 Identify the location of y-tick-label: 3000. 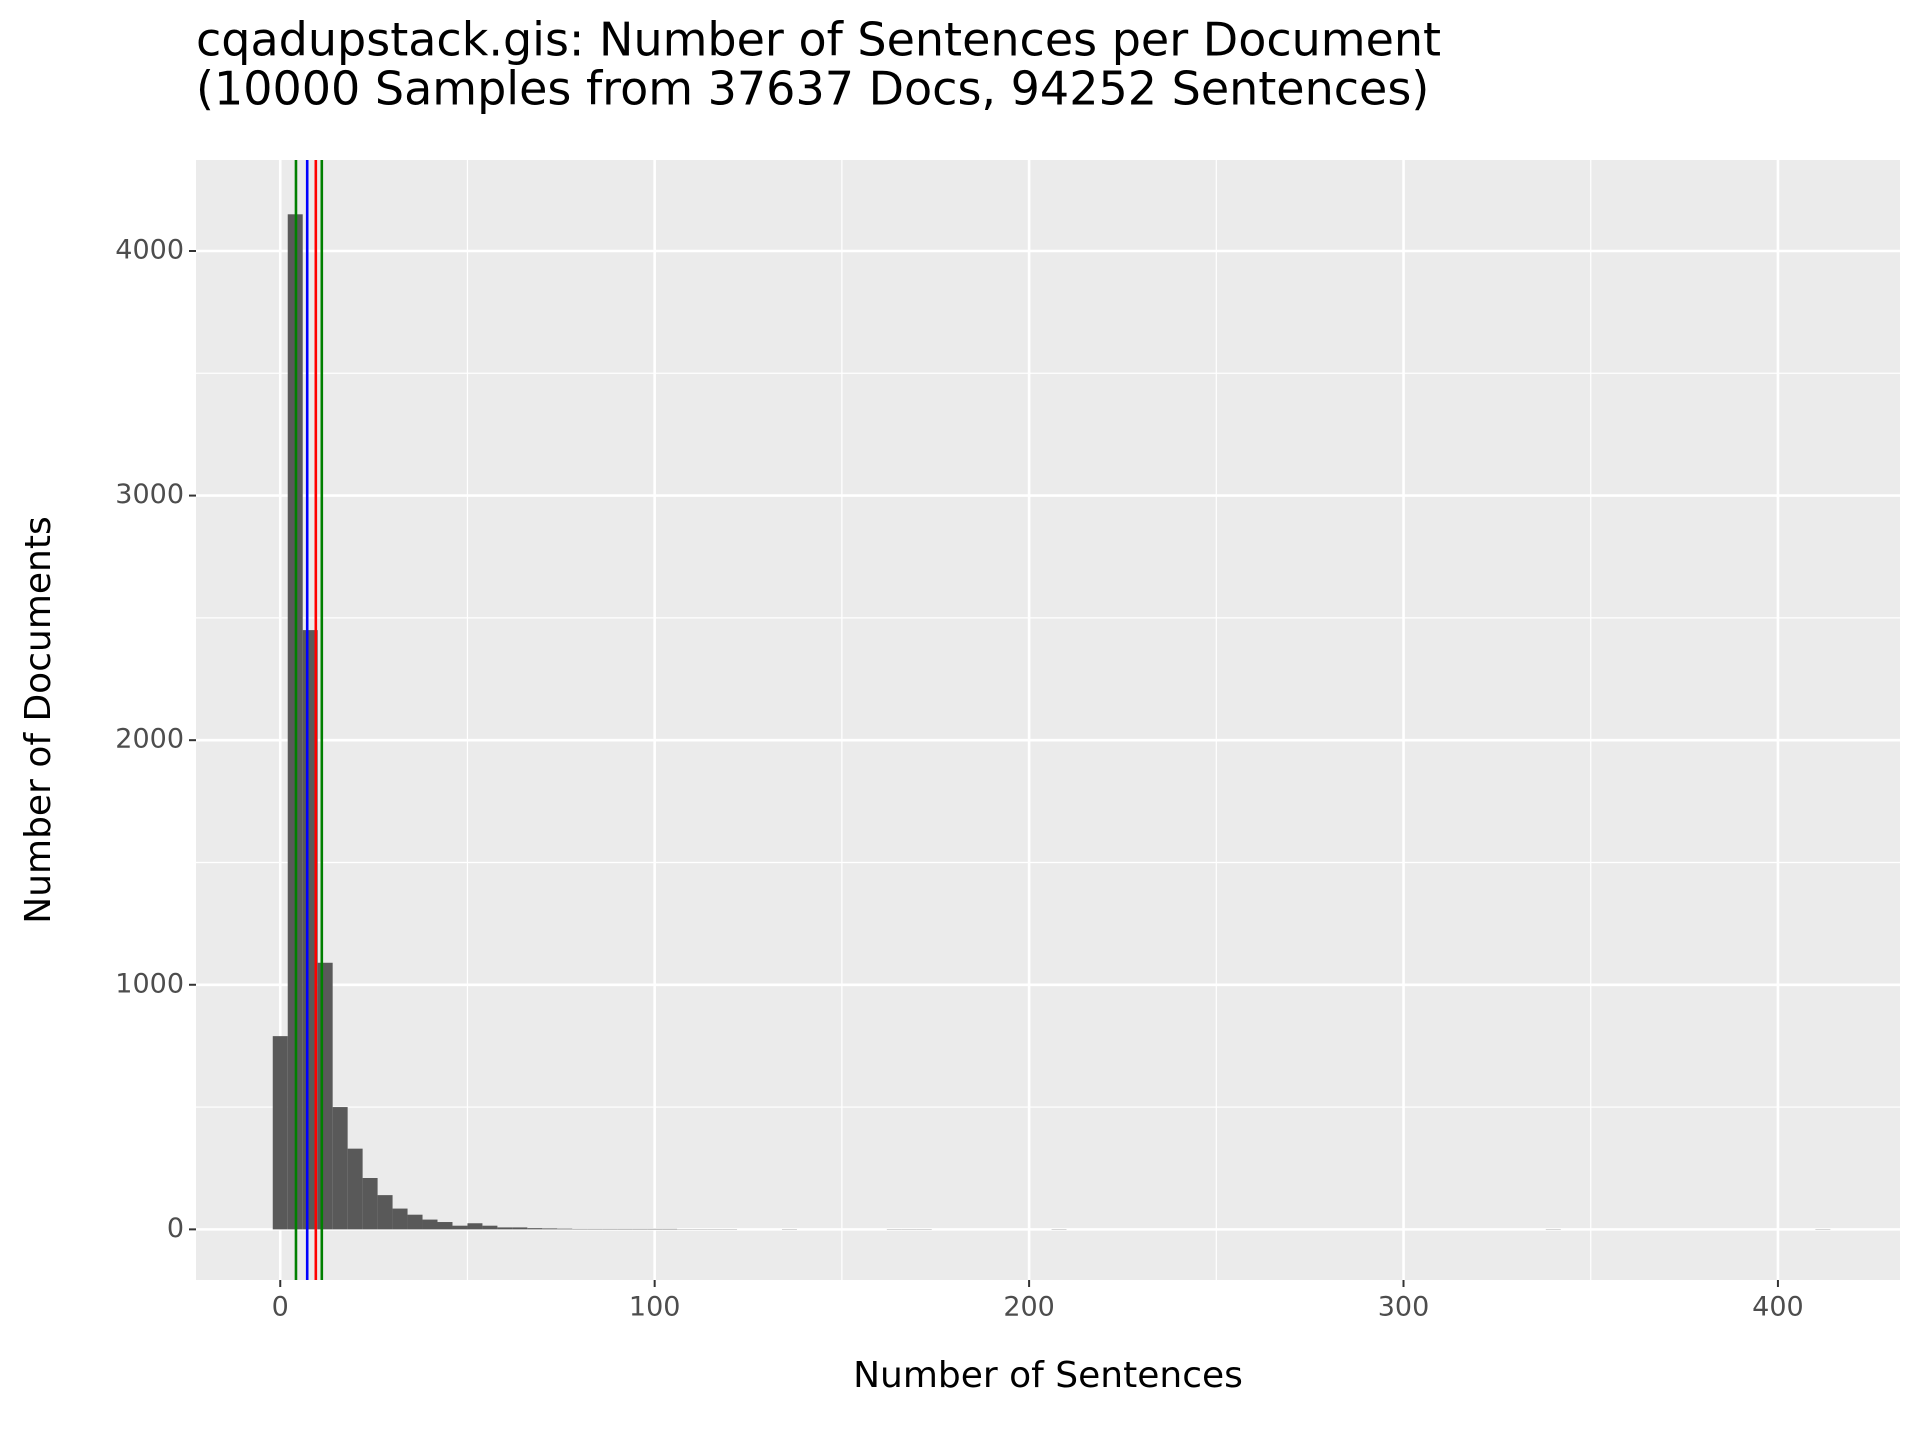
(149, 494).